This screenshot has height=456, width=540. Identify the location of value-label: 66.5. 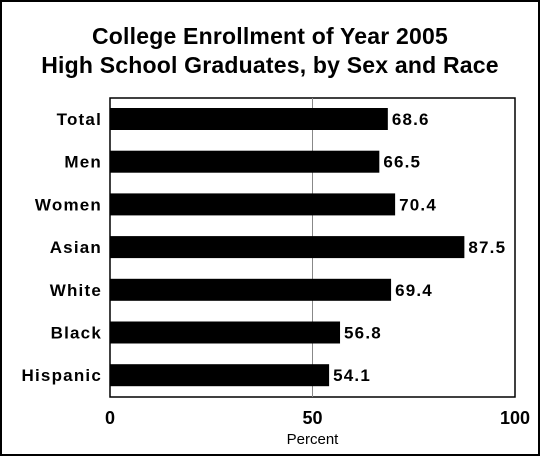
(402, 162).